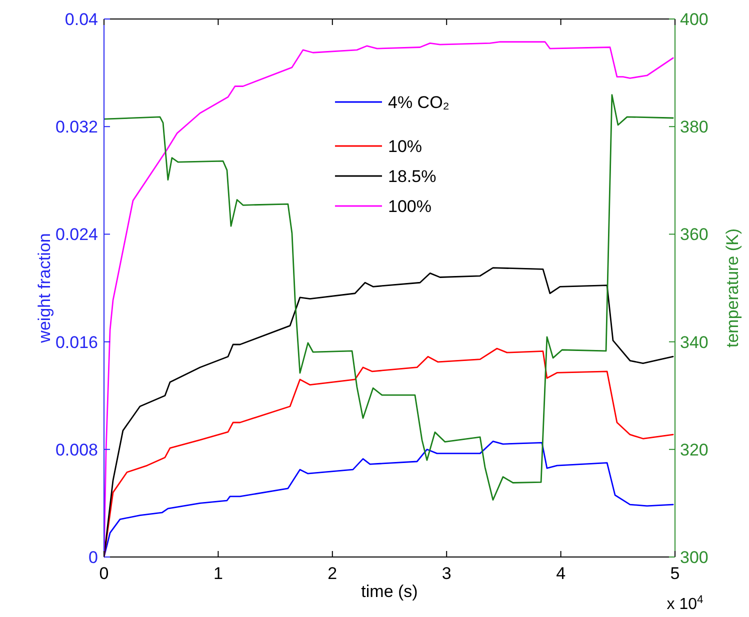 The height and width of the screenshot is (617, 749). I want to click on y2-tick-label: 320, so click(694, 450).